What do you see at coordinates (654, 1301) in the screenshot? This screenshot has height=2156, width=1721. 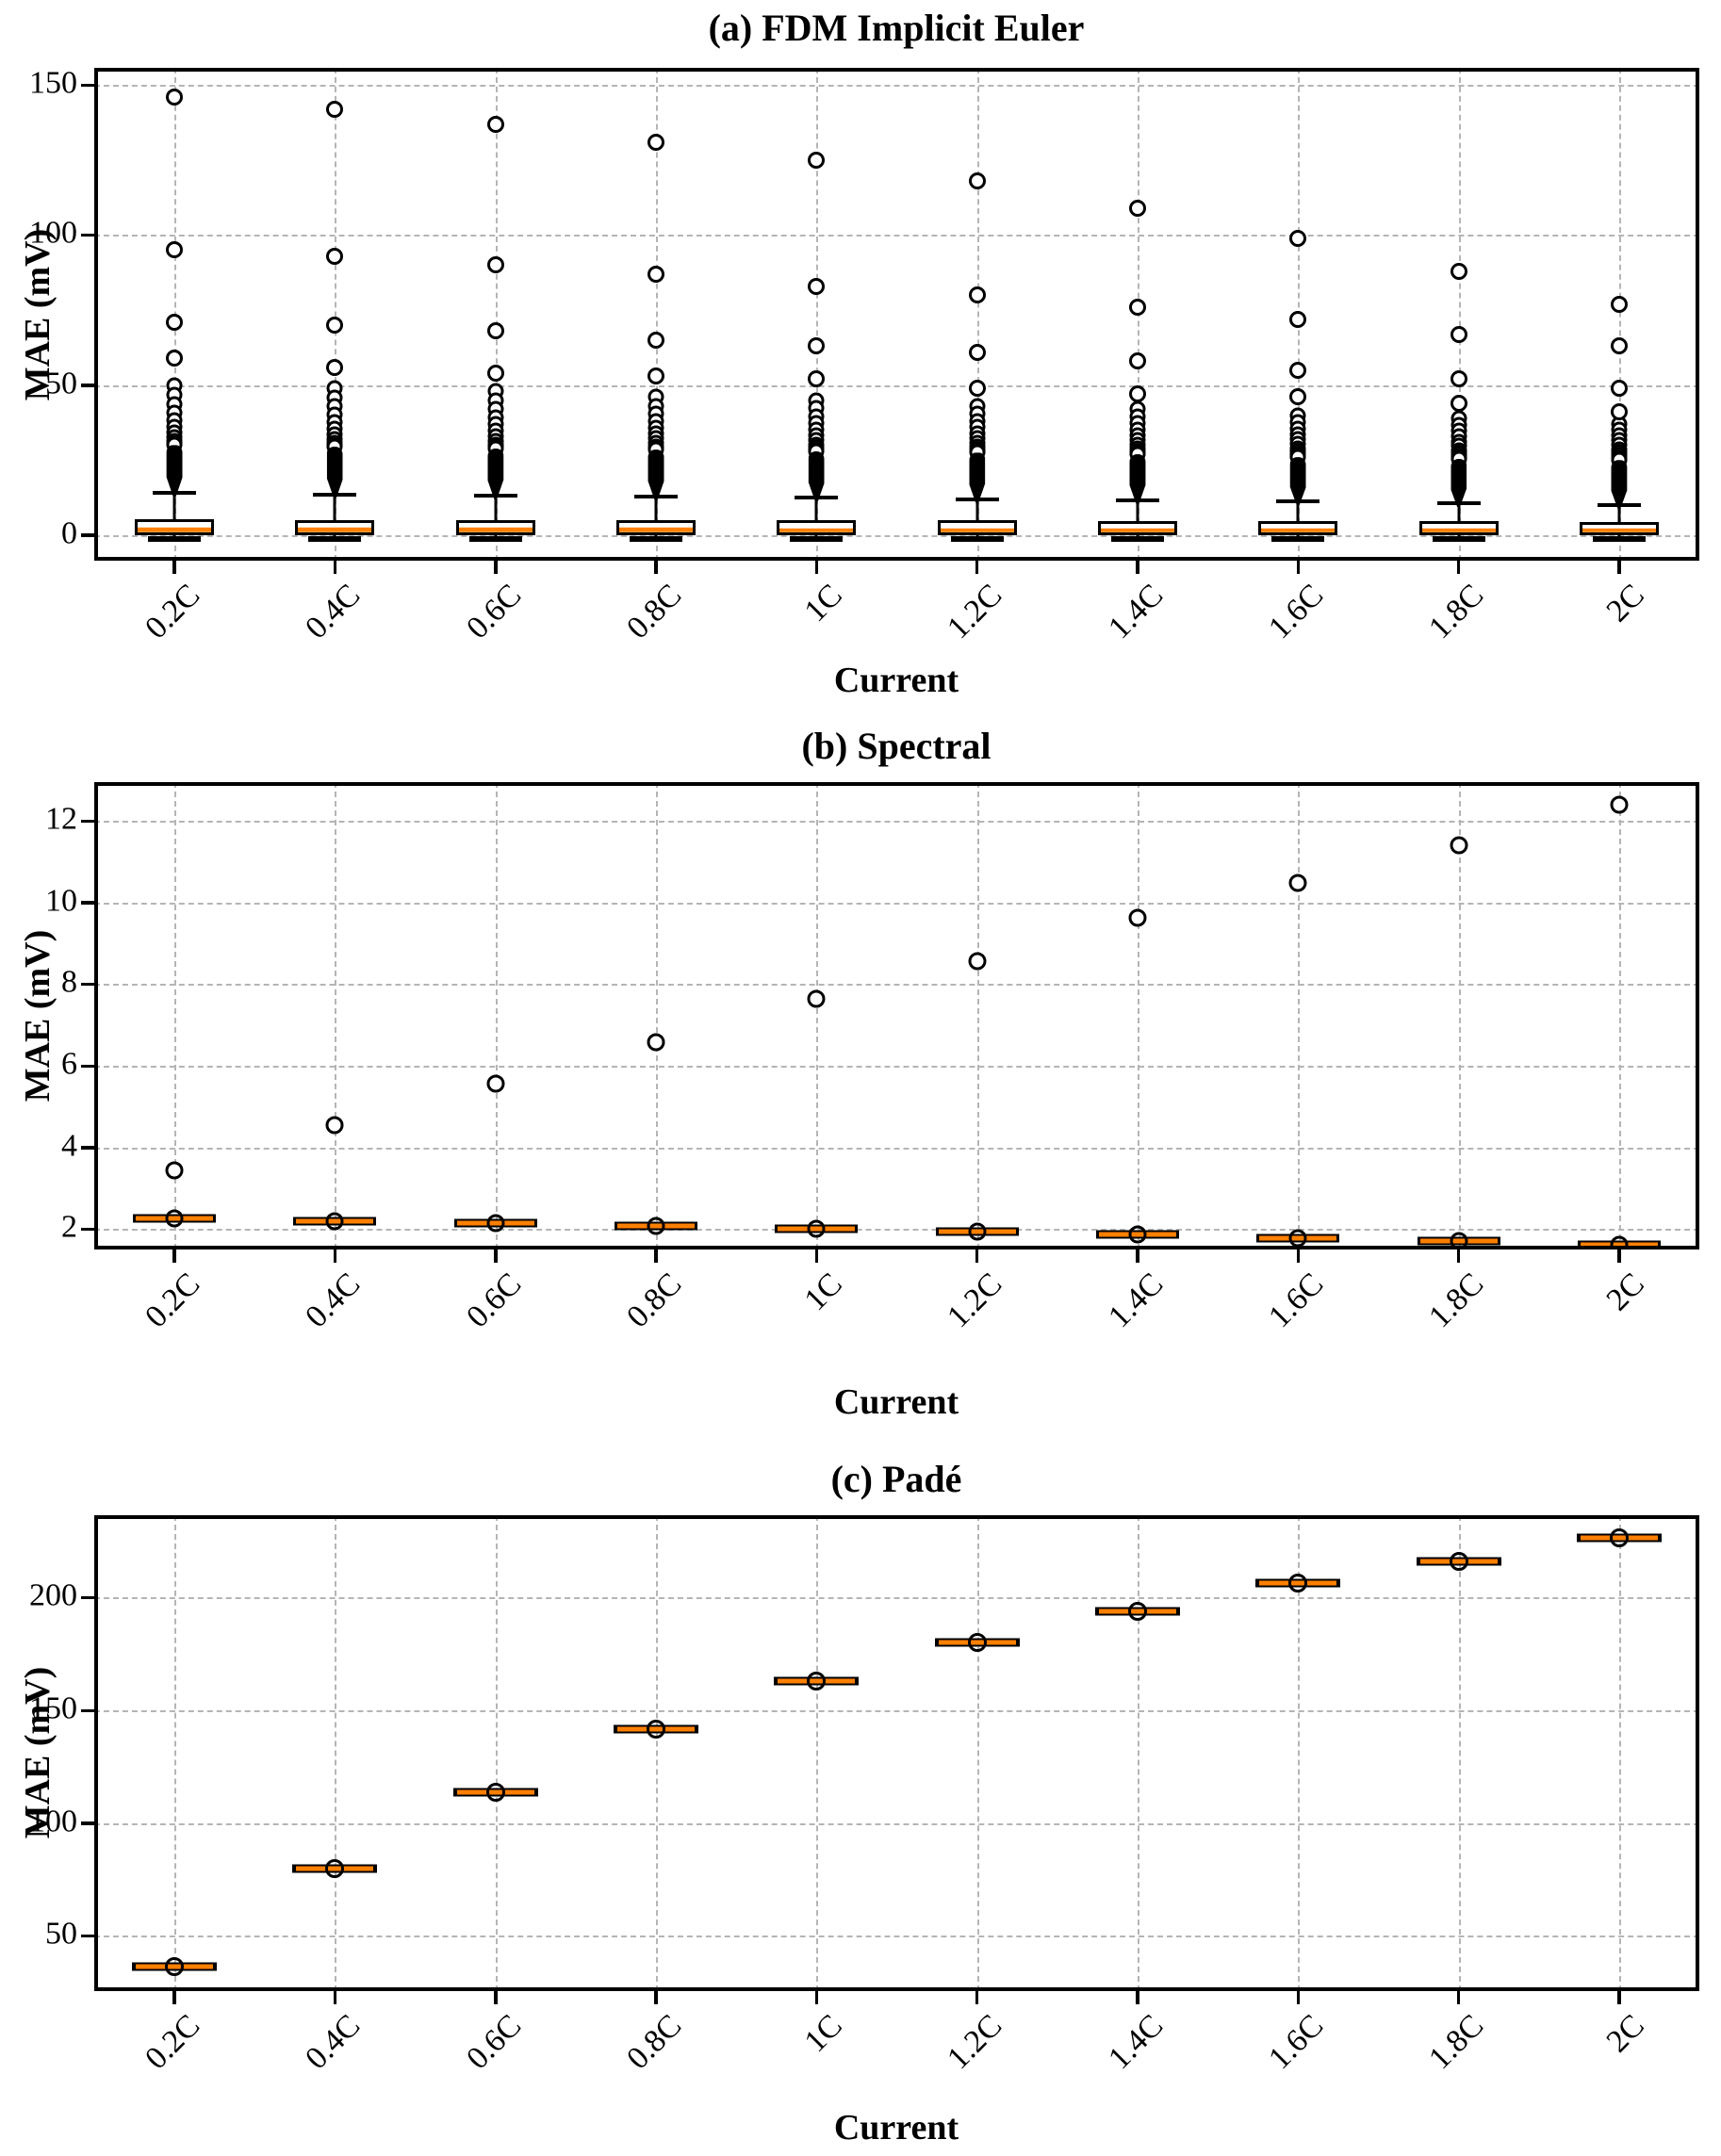 I see `x-tick-label: 0.8C` at bounding box center [654, 1301].